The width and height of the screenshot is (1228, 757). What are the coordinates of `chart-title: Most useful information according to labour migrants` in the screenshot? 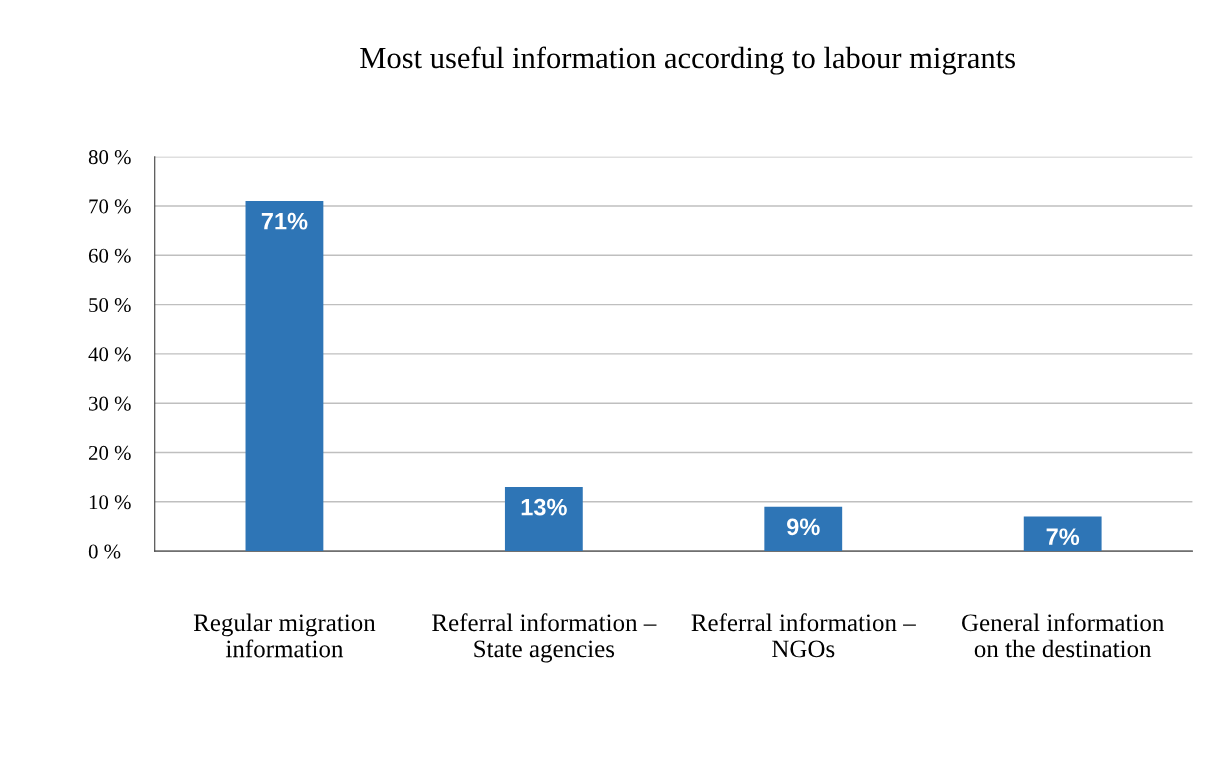 It's located at (687, 60).